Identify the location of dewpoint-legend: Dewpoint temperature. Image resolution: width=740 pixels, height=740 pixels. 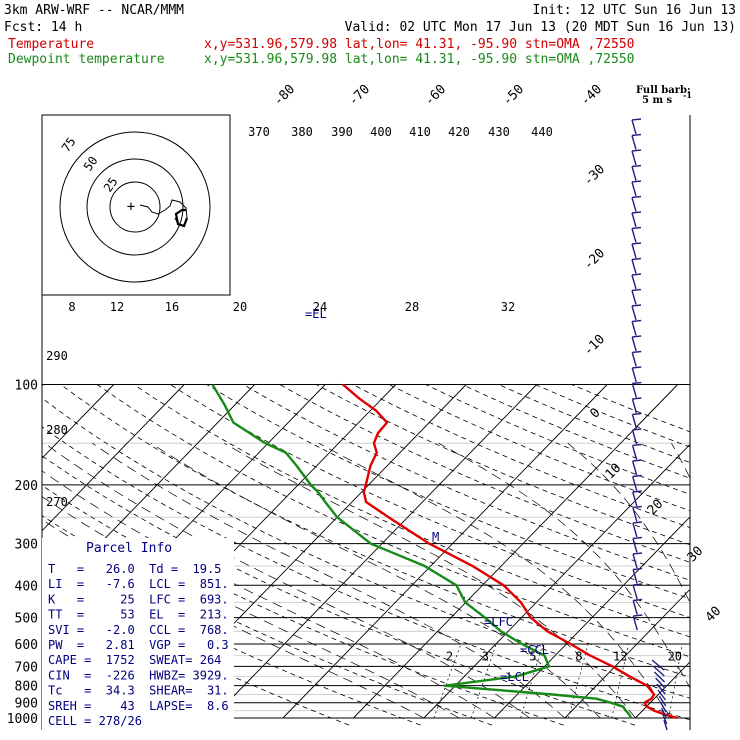
(86, 59).